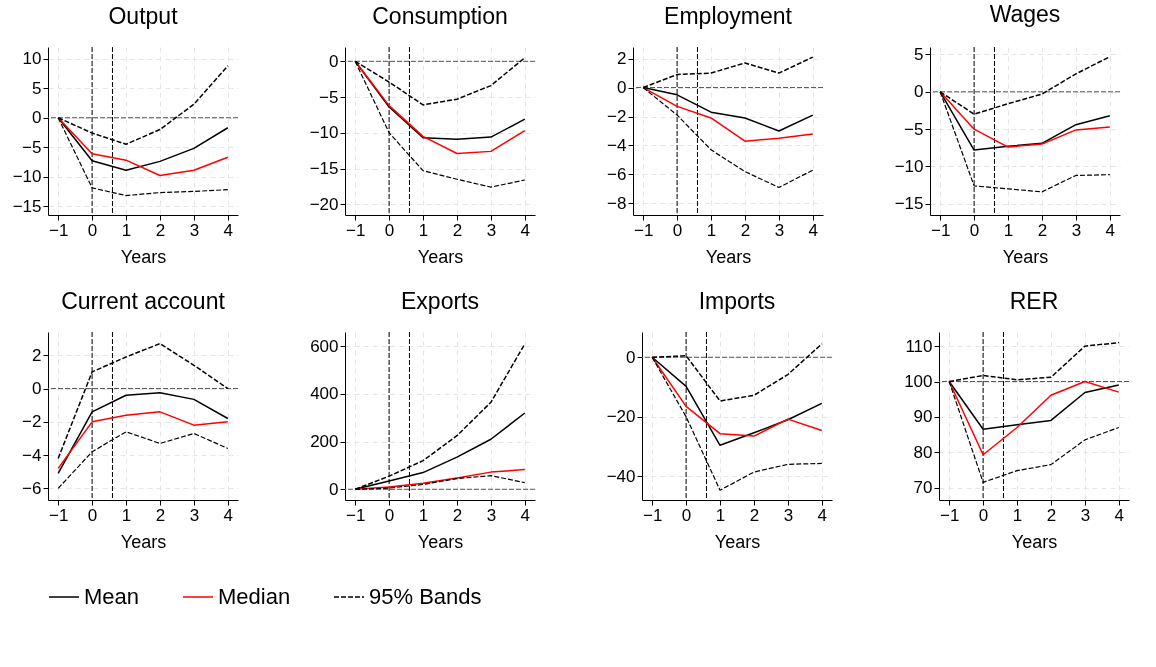 This screenshot has height=667, width=1156. What do you see at coordinates (918, 382) in the screenshot?
I see `y-tick-label: 100` at bounding box center [918, 382].